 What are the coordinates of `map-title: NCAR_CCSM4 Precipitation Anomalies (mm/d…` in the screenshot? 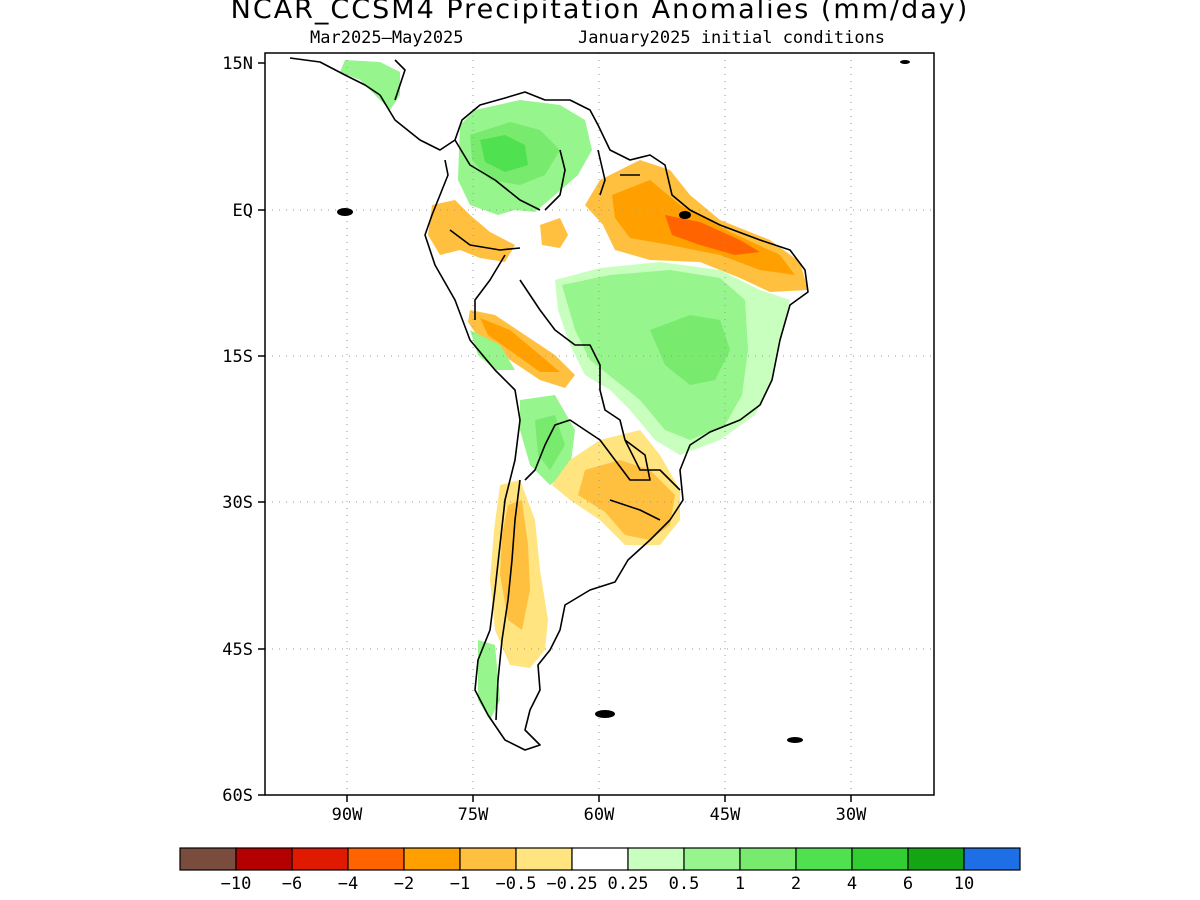 It's located at (600, 12).